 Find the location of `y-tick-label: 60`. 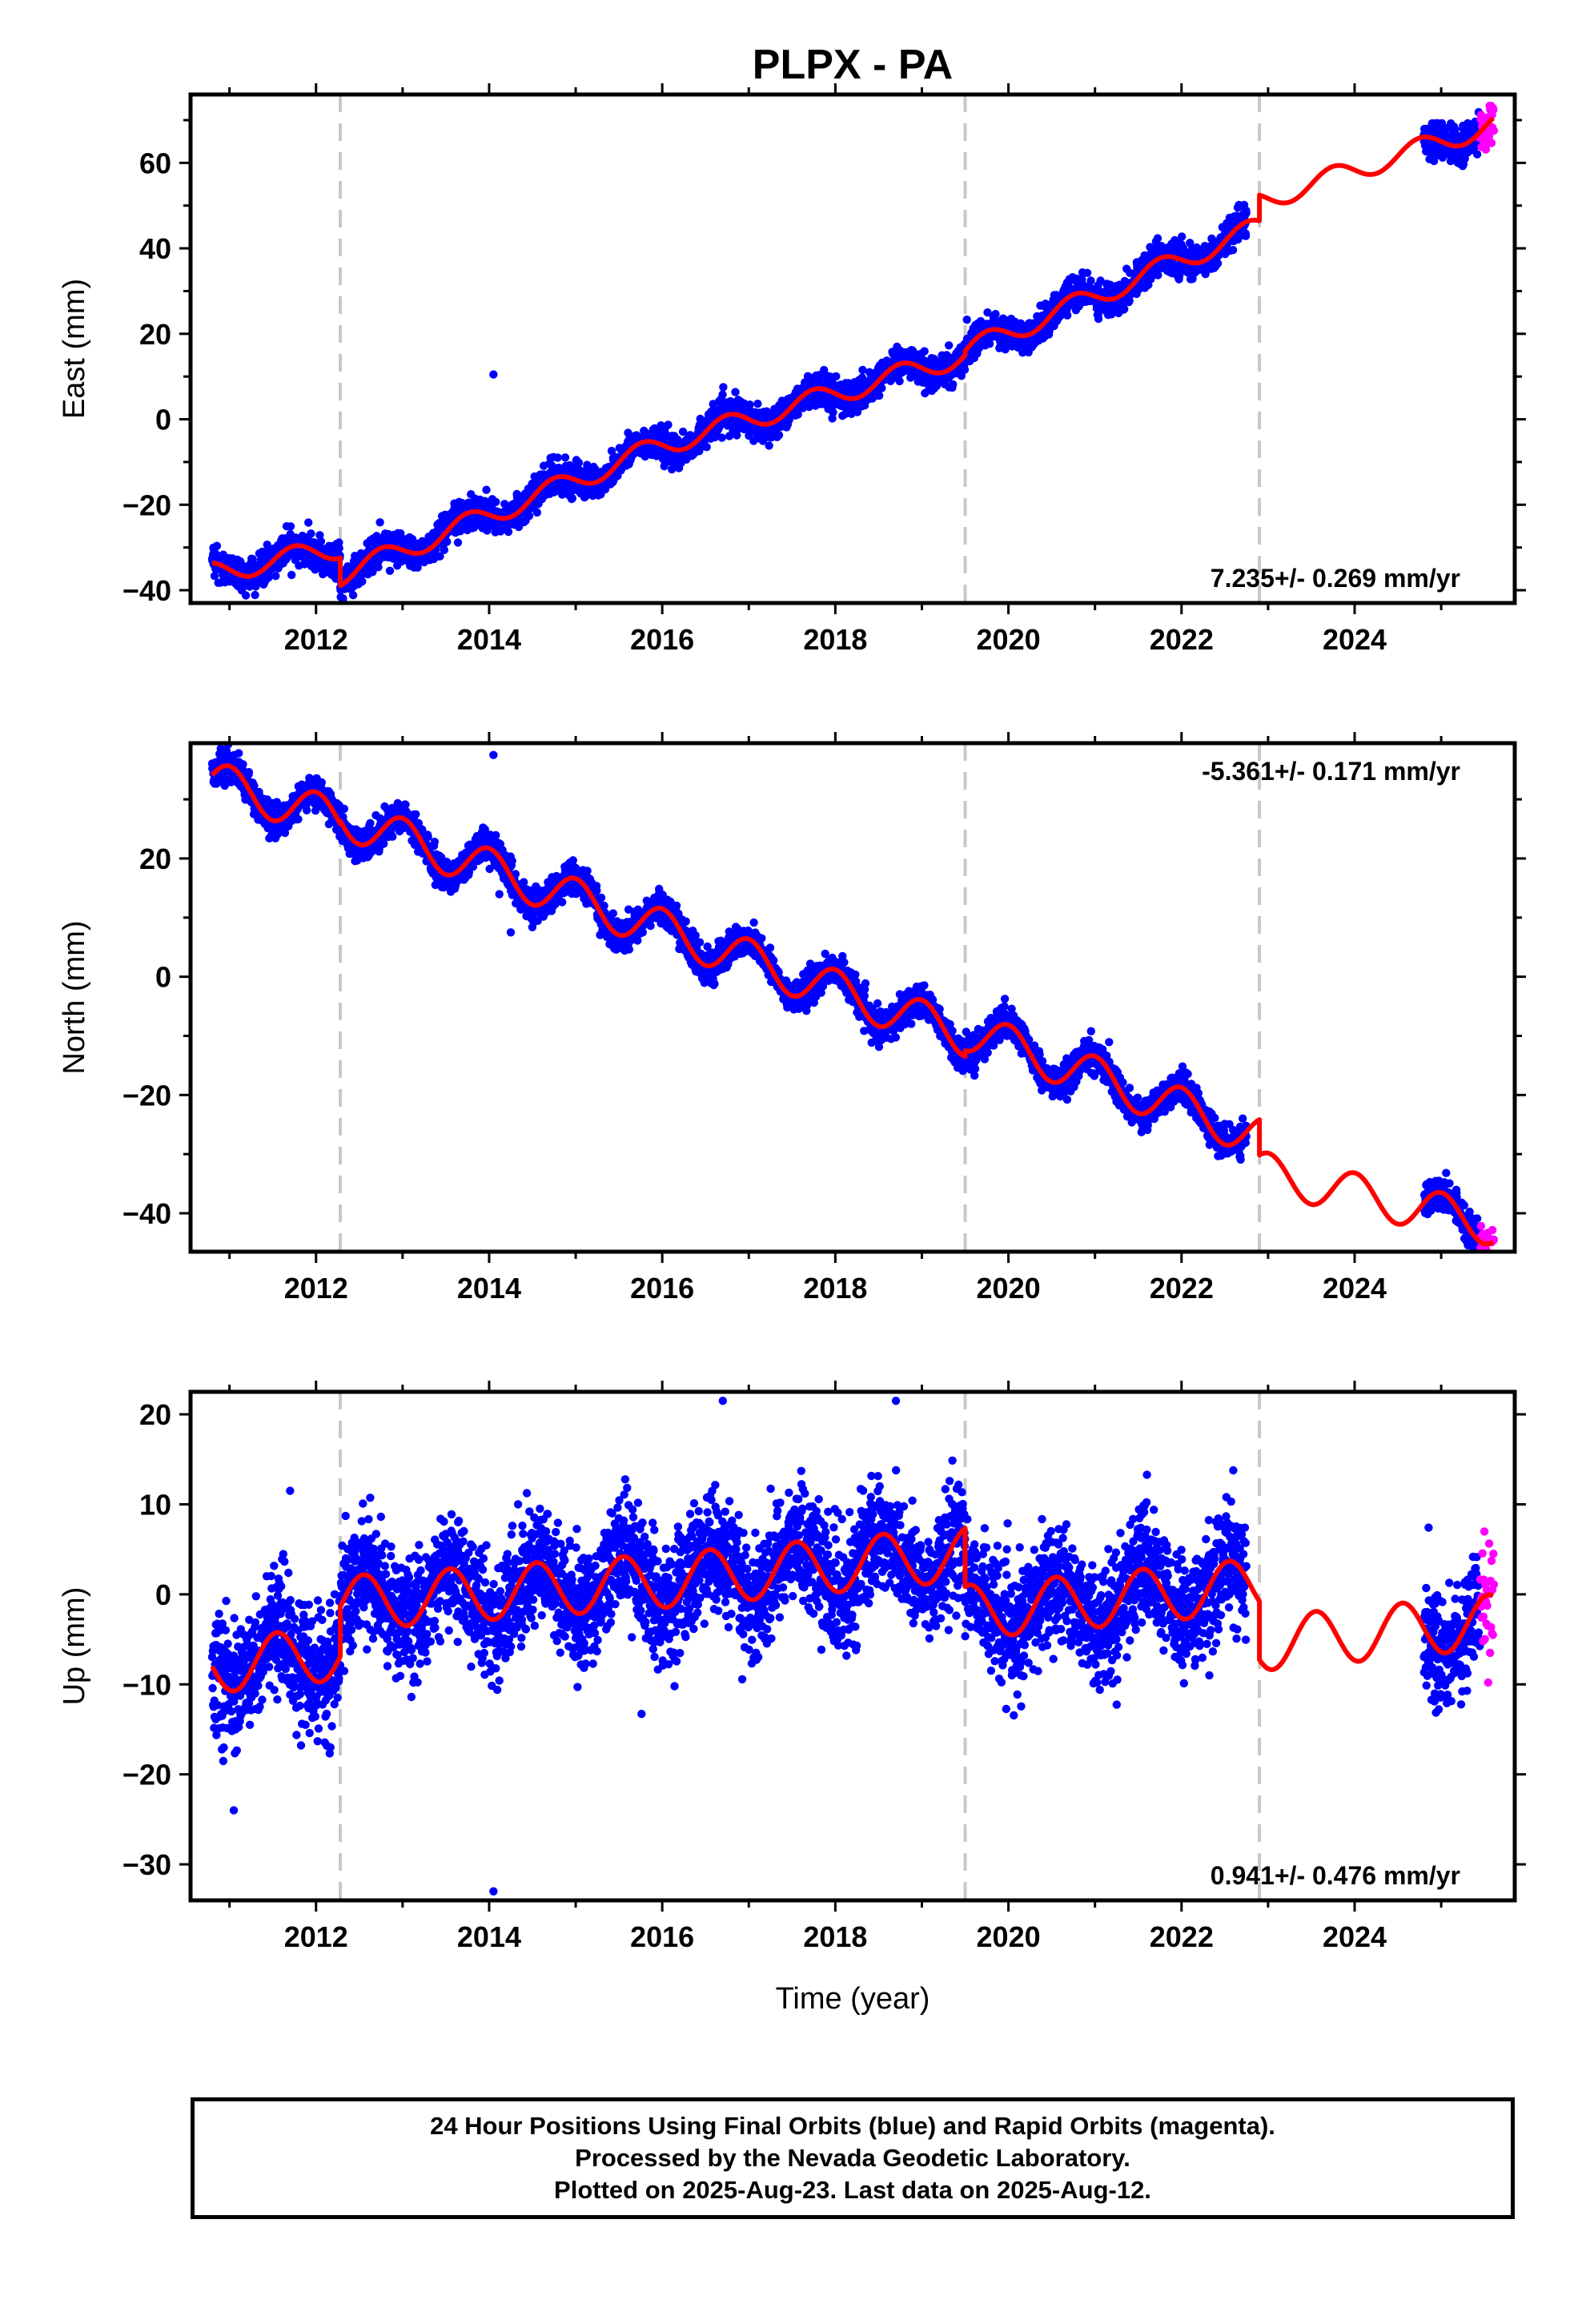

y-tick-label: 60 is located at coordinates (155, 163).